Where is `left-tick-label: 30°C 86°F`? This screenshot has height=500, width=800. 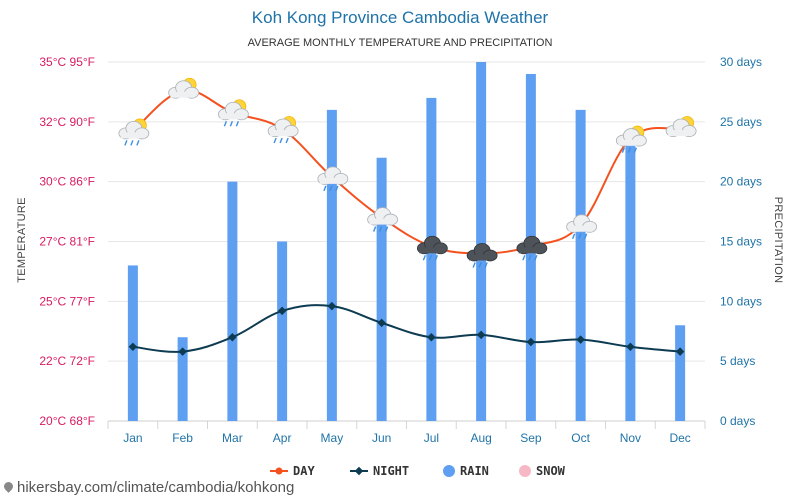
left-tick-label: 30°C 86°F is located at coordinates (67, 182).